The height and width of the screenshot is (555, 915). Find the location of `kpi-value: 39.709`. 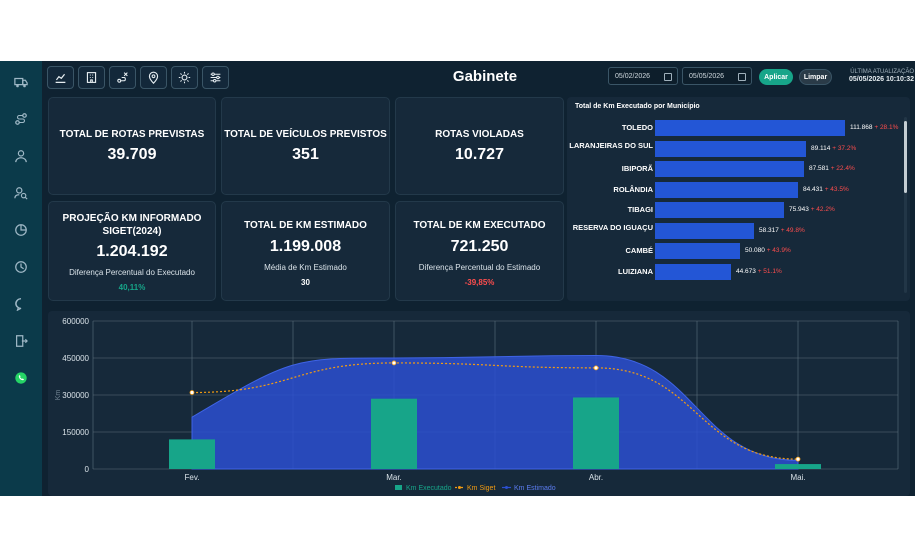

kpi-value: 39.709 is located at coordinates (132, 154).